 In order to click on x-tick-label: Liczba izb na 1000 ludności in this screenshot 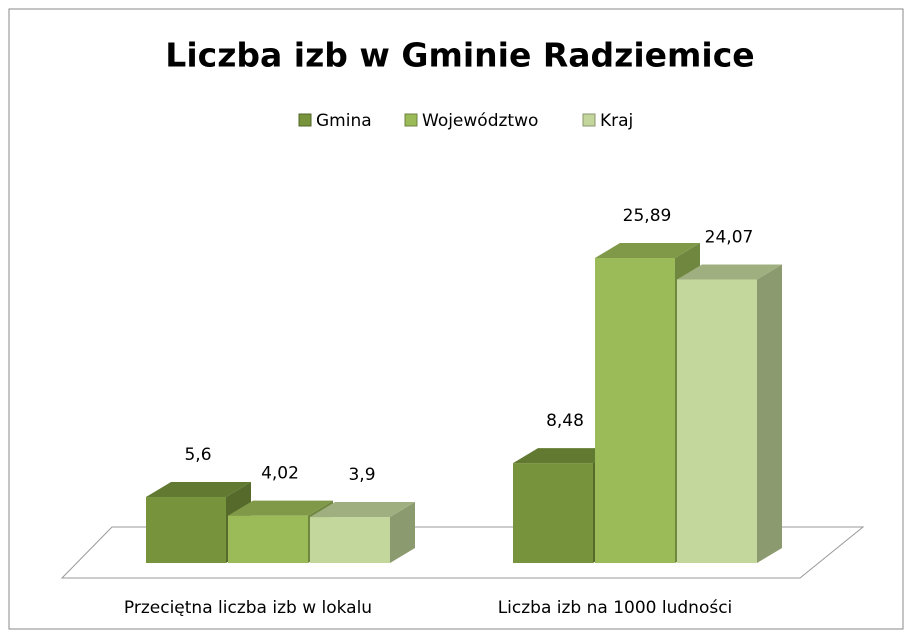, I will do `click(615, 608)`.